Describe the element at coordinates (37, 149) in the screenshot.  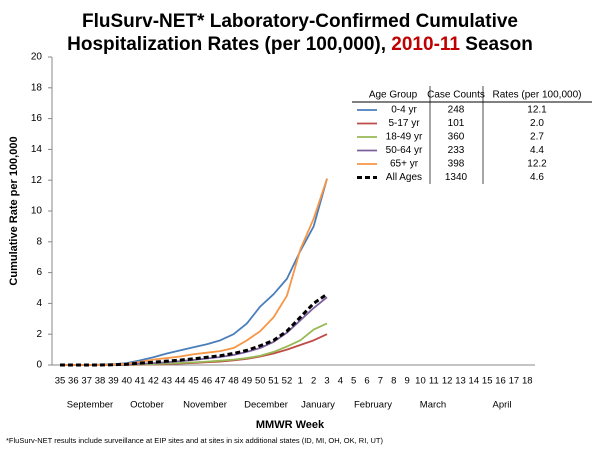
I see `y-tick-label: 14` at that location.